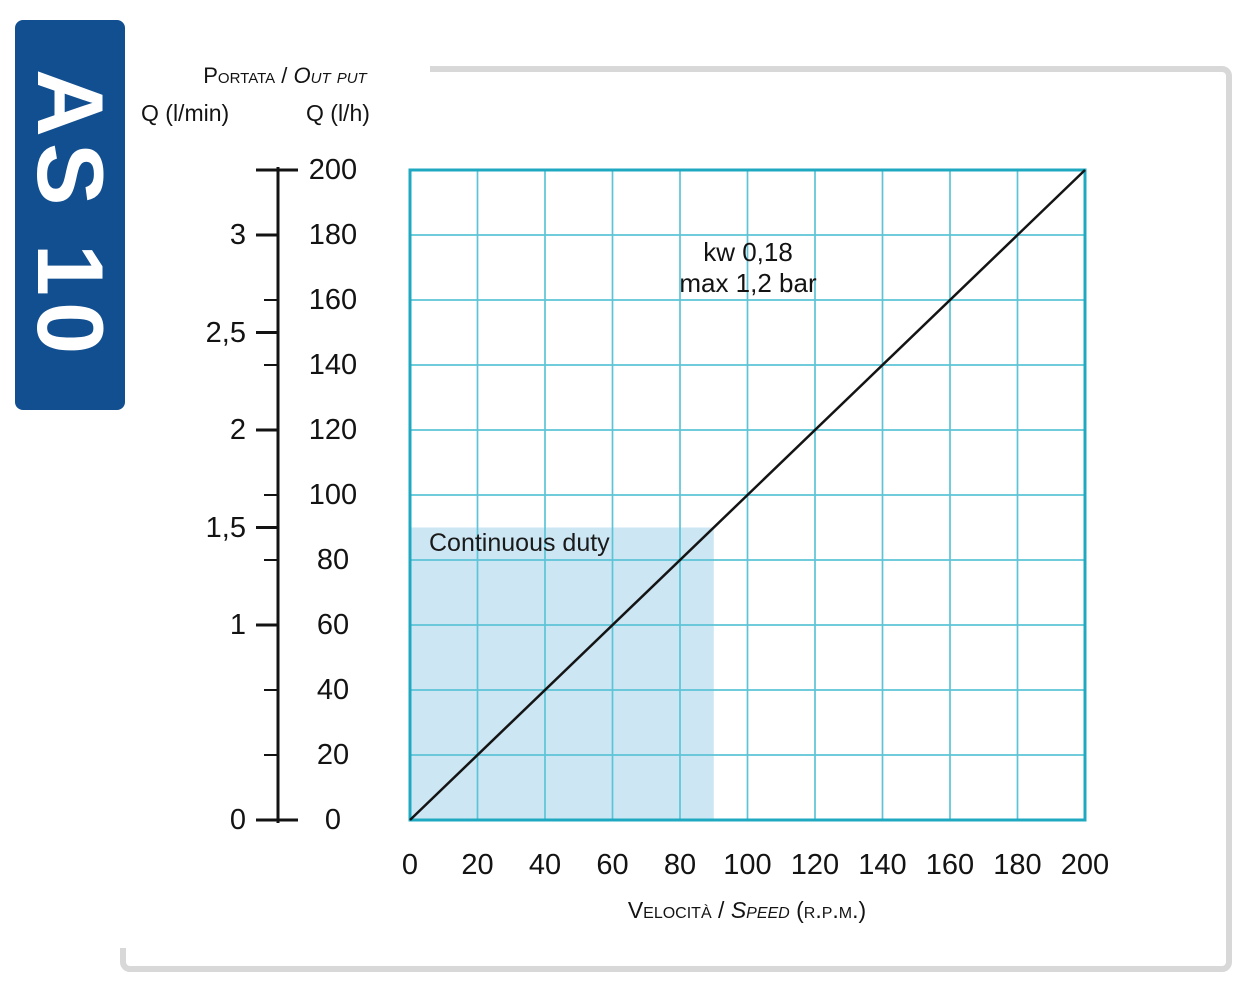 The width and height of the screenshot is (1256, 1000). I want to click on model-label: AS 10, so click(70, 215).